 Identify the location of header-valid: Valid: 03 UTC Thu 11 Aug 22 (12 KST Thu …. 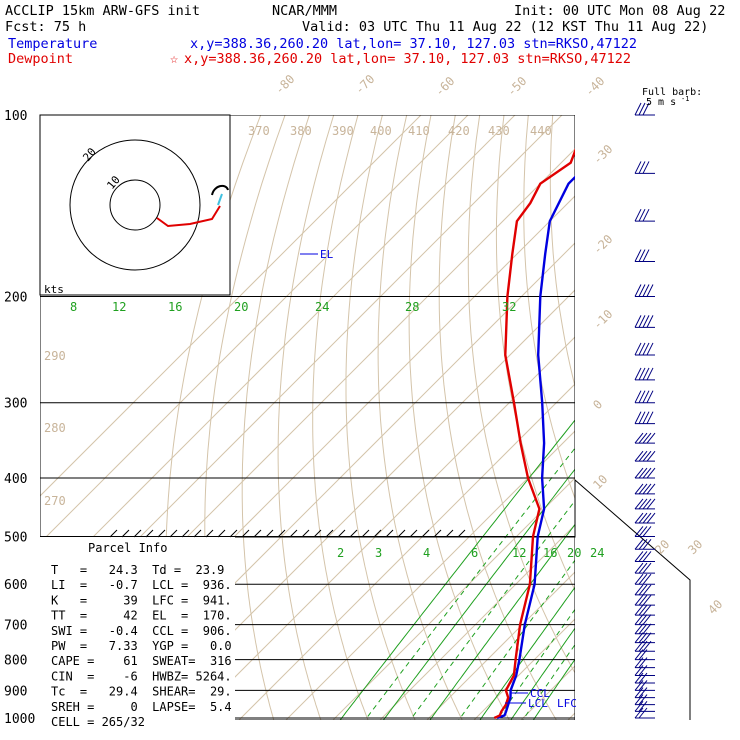
(505, 27).